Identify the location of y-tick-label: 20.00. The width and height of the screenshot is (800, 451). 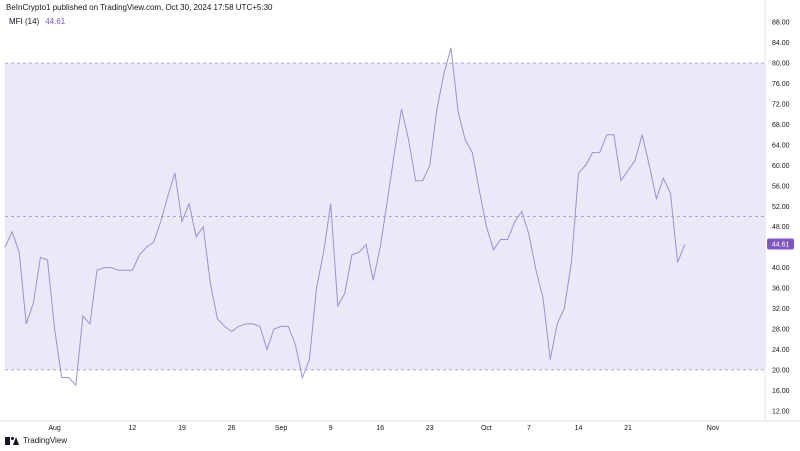
(781, 370).